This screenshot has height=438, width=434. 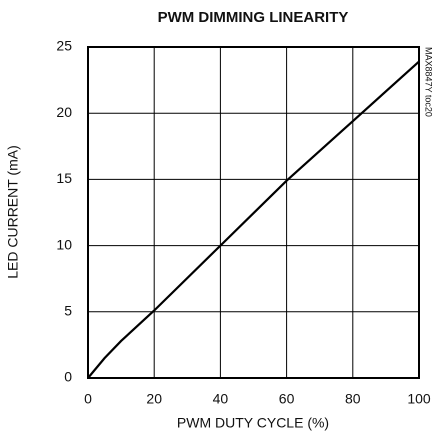 I want to click on x-tick-label: 0, so click(x=88, y=399).